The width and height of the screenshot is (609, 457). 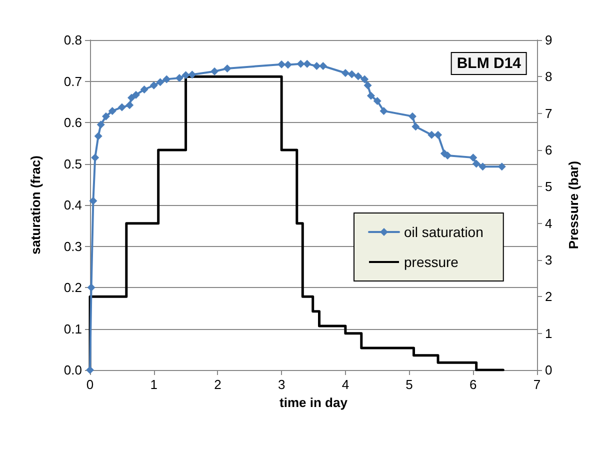 What do you see at coordinates (548, 296) in the screenshot?
I see `y2-tick-label: 2` at bounding box center [548, 296].